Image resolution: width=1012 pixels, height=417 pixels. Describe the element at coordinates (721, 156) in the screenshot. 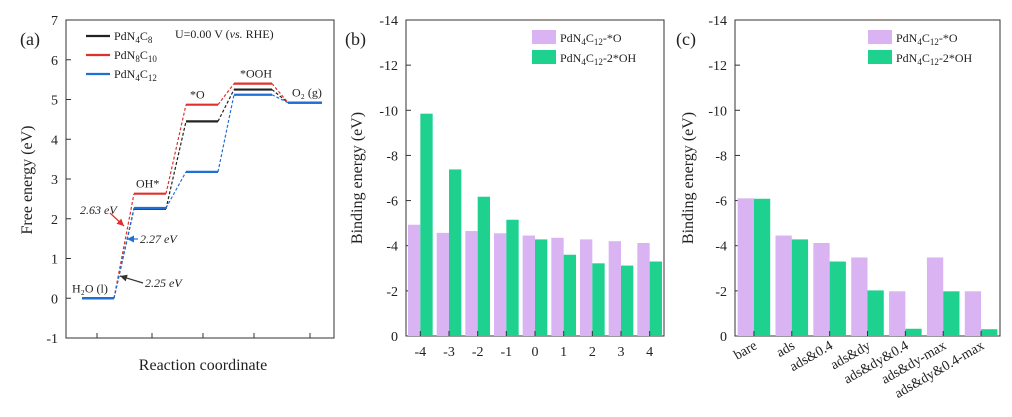

I see `panel-c-y-tick-label: -8` at that location.